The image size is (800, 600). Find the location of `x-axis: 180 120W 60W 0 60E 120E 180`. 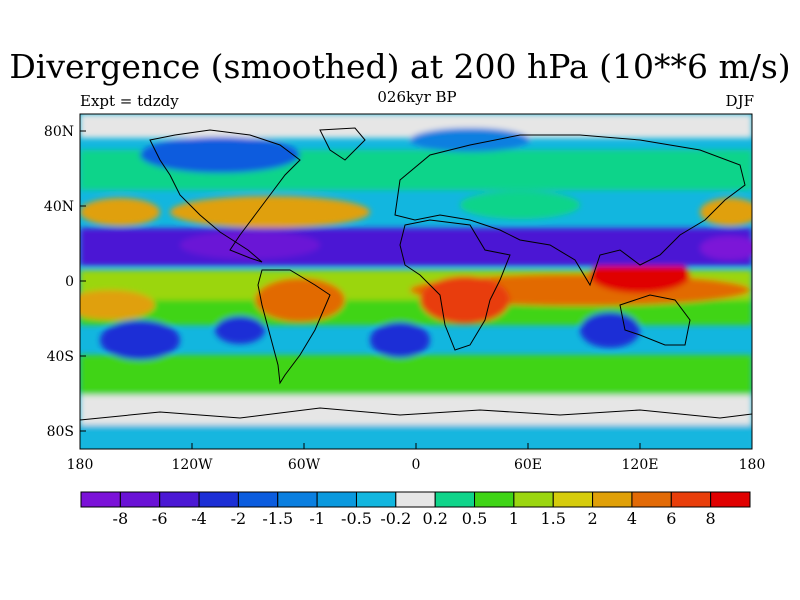

x-axis: 180 120W 60W 0 60E 120E 180 is located at coordinates (416, 458).